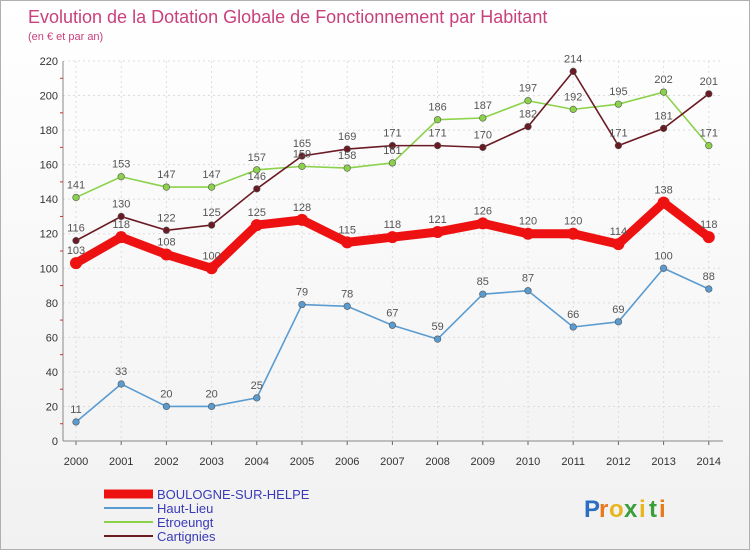 This screenshot has width=750, height=550. I want to click on data-label-cartignies: 146, so click(257, 177).